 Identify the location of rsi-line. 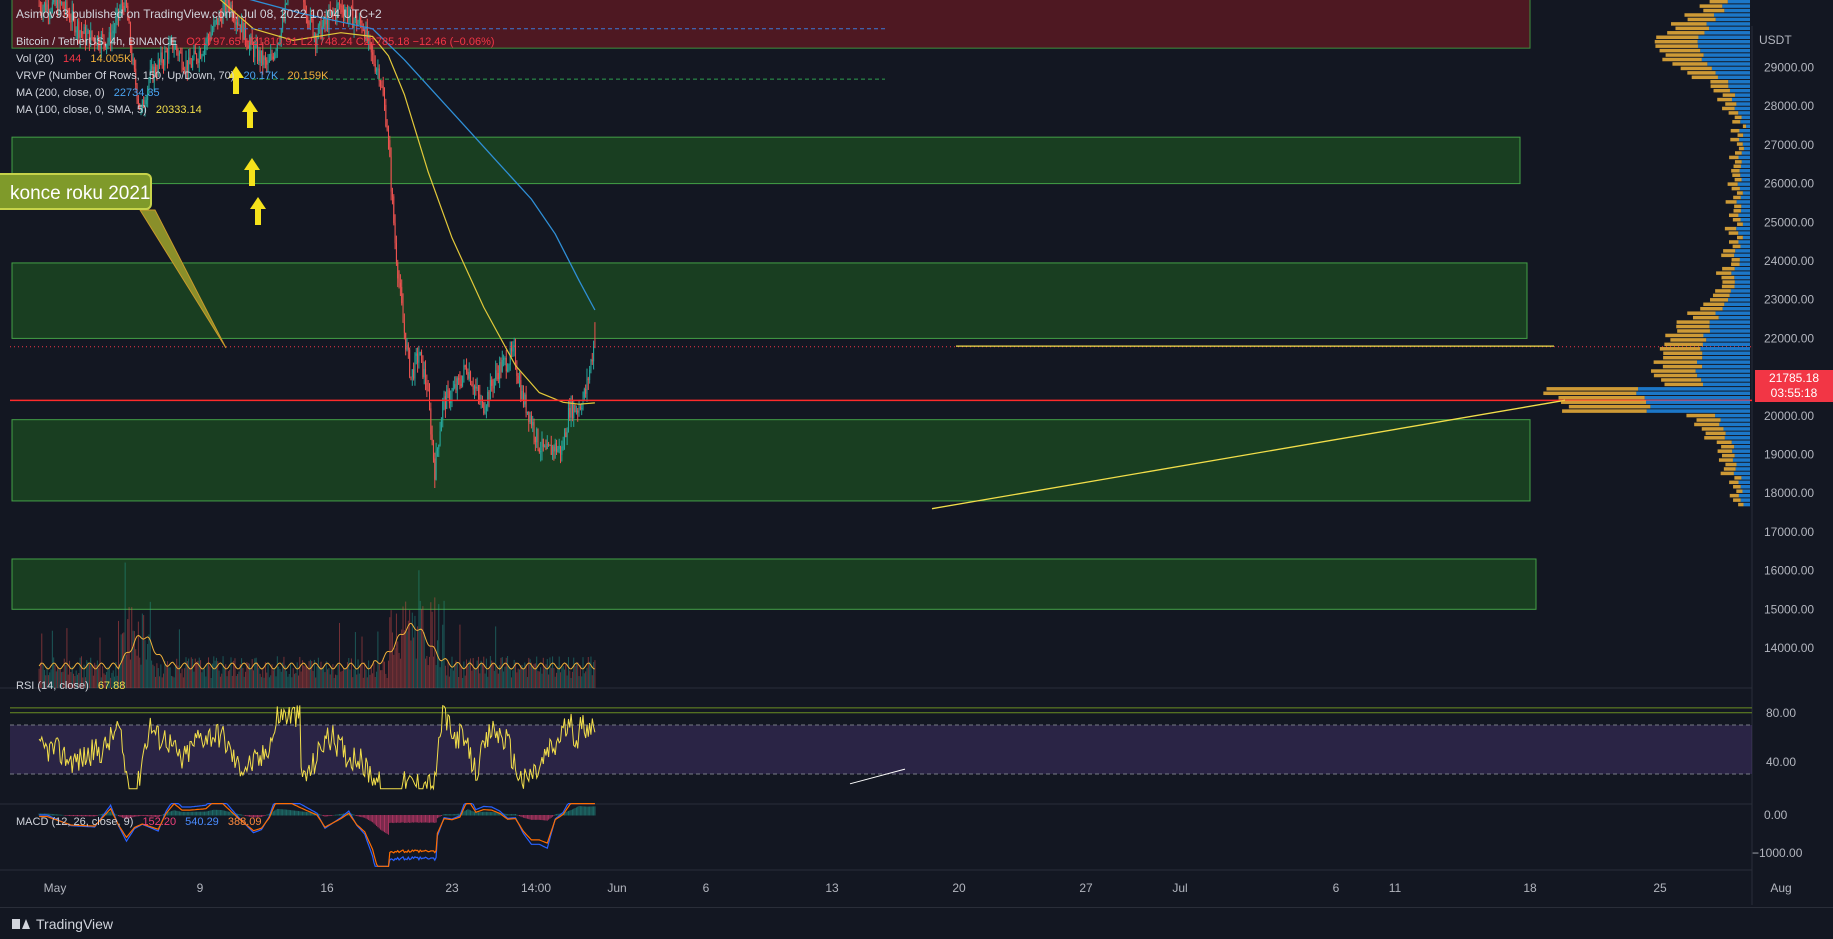
(317, 747).